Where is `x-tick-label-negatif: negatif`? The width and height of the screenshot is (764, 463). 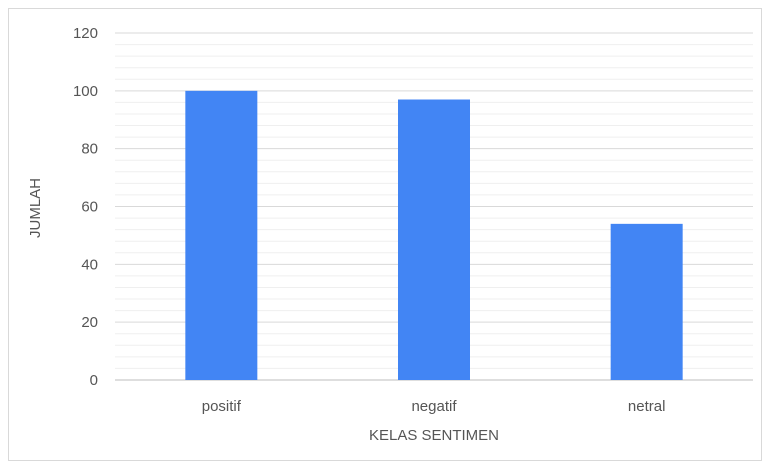 x-tick-label-negatif: negatif is located at coordinates (434, 406).